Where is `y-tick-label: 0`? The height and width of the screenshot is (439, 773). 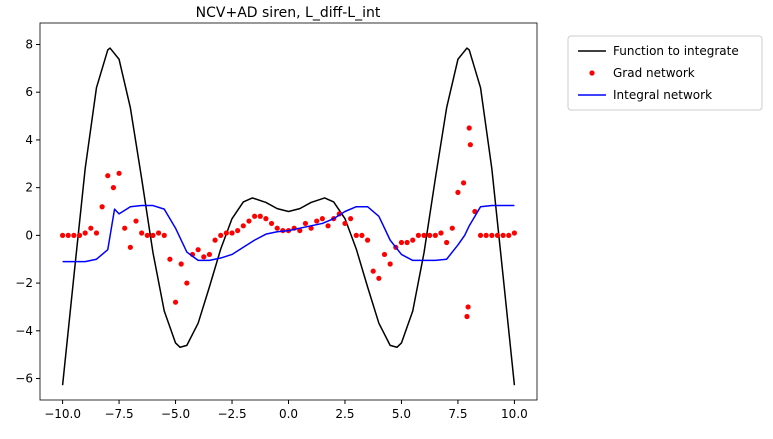
y-tick-label: 0 is located at coordinates (29, 235).